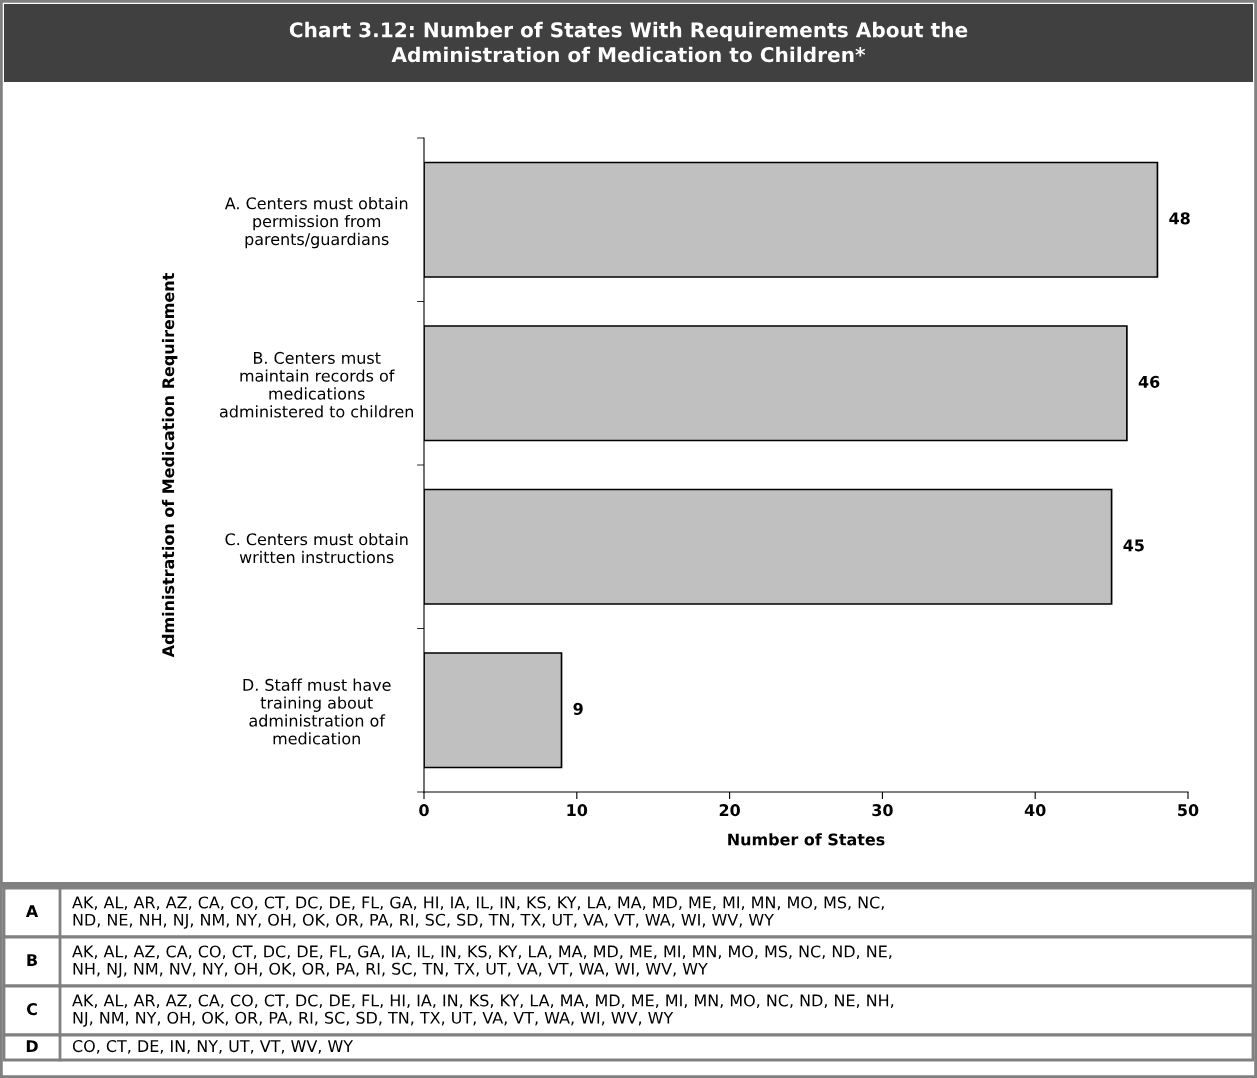  I want to click on x-axis-title: Number of States, so click(806, 839).